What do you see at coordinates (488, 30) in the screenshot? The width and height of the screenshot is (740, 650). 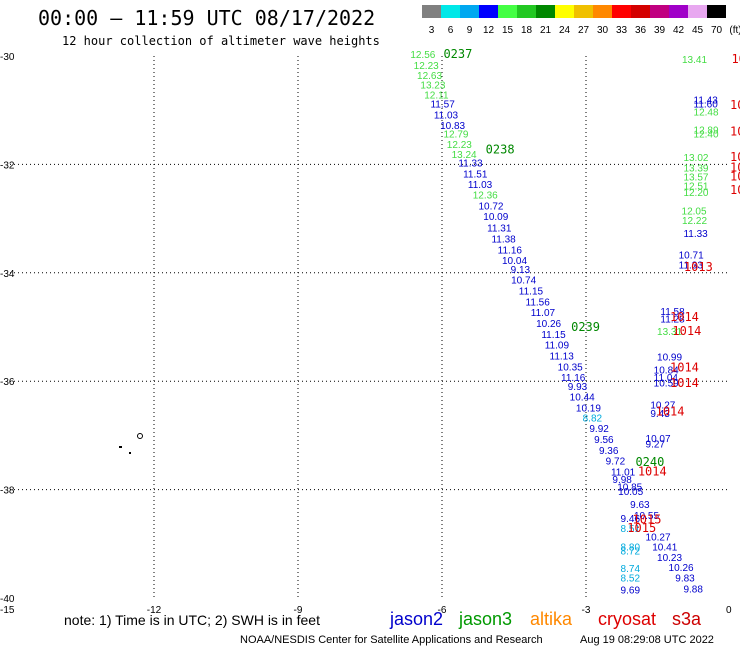 I see `color-scale-label: 12` at bounding box center [488, 30].